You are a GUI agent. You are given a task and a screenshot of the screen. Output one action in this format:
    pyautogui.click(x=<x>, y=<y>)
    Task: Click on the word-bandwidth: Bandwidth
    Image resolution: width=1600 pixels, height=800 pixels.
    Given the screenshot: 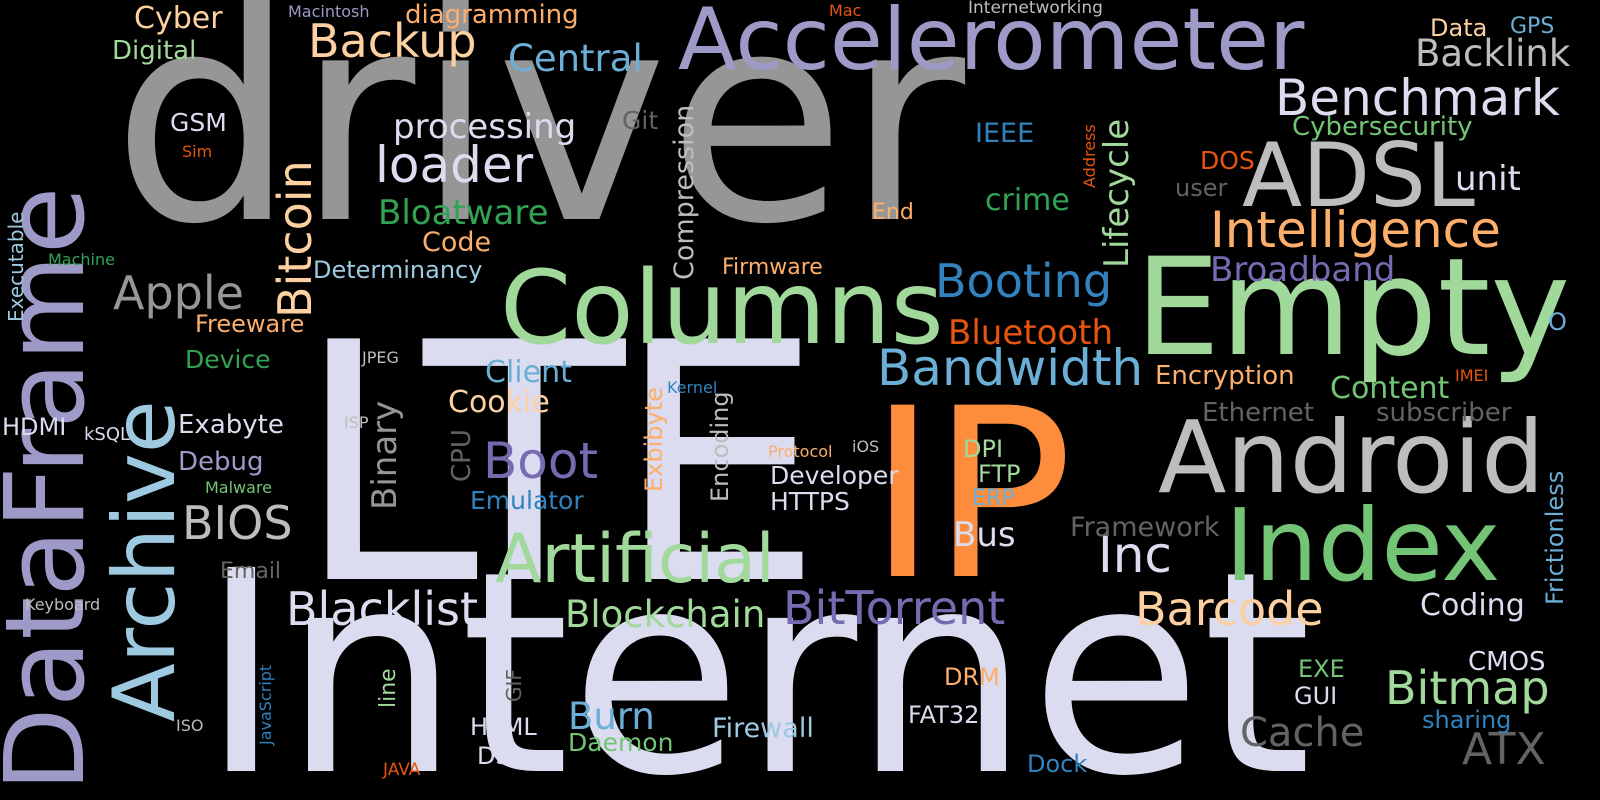 What is the action you would take?
    pyautogui.click(x=1010, y=368)
    